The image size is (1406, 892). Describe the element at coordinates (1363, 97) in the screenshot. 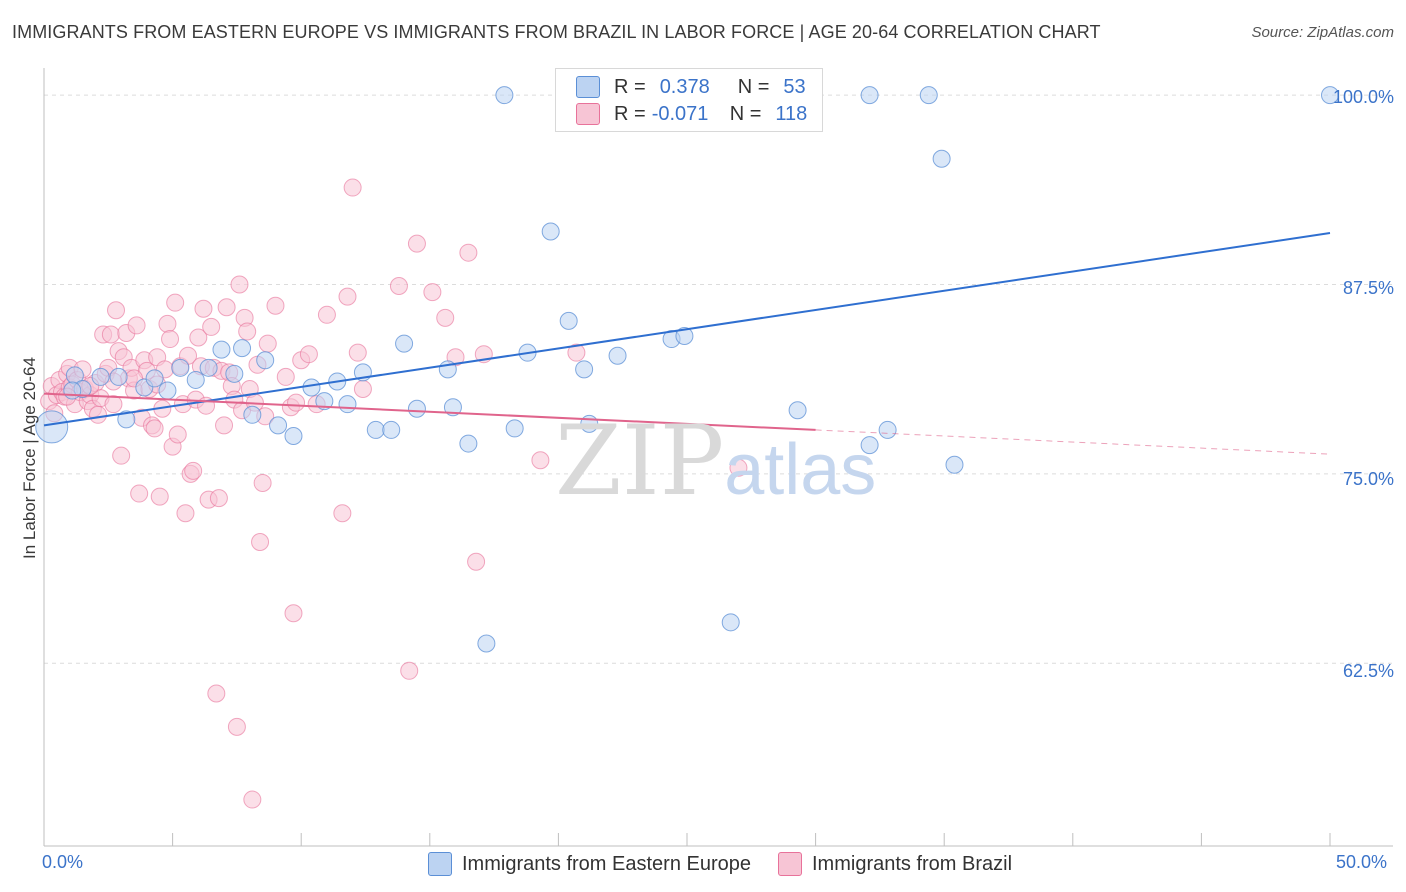

I see `y-tick-label-100: 100.0%` at that location.